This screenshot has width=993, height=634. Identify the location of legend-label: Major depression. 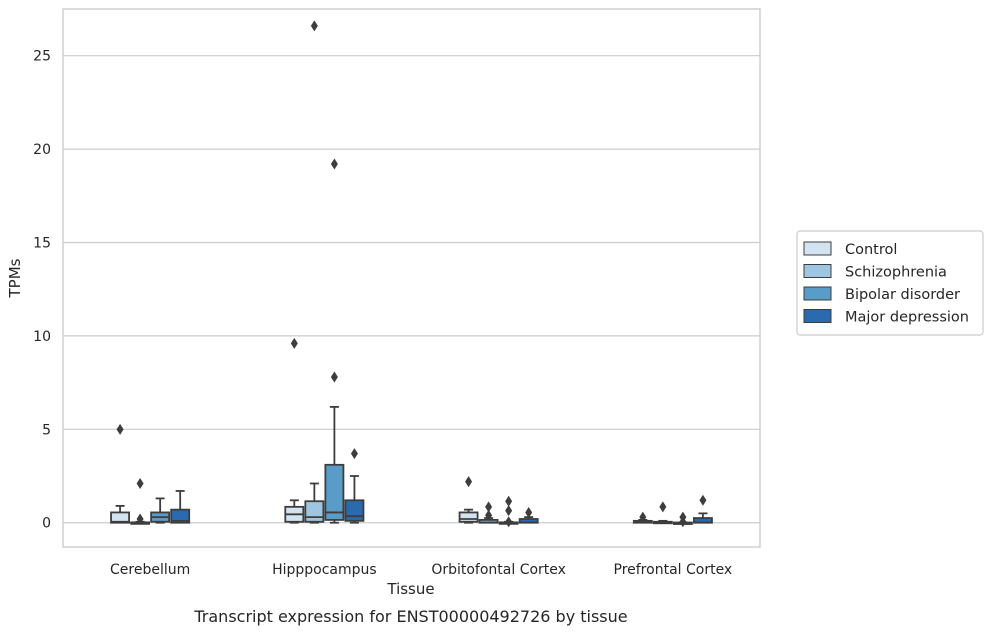
(907, 318).